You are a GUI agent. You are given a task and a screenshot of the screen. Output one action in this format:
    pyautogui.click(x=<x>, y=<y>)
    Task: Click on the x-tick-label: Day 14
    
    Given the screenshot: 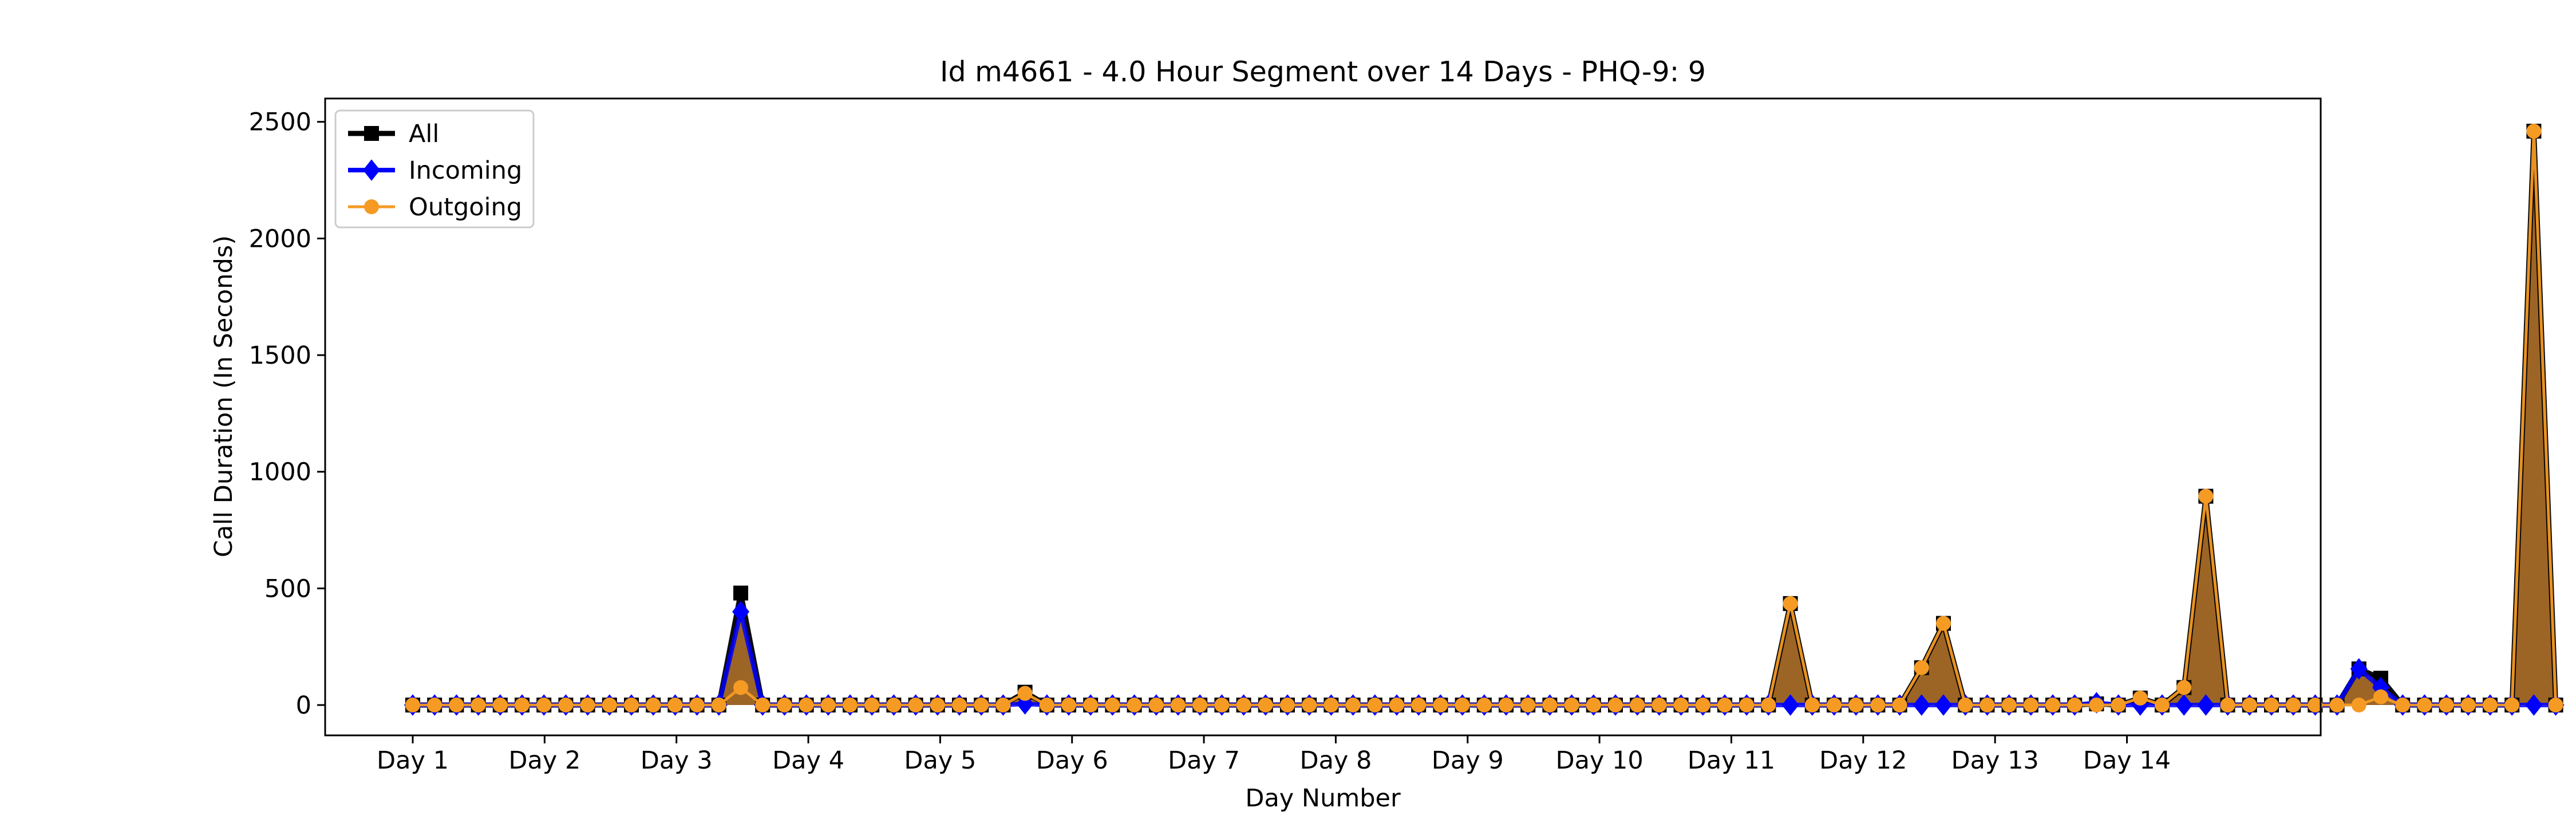 What is the action you would take?
    pyautogui.click(x=2127, y=760)
    